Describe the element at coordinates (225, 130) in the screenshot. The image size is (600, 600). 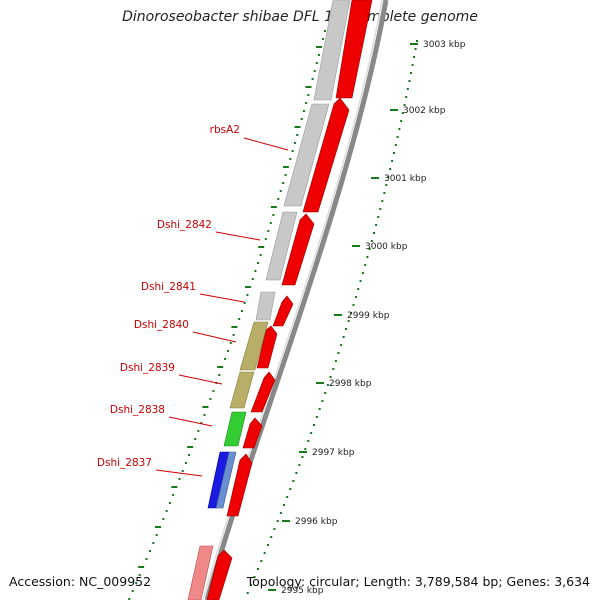
I see `gene-label: rbsA2` at that location.